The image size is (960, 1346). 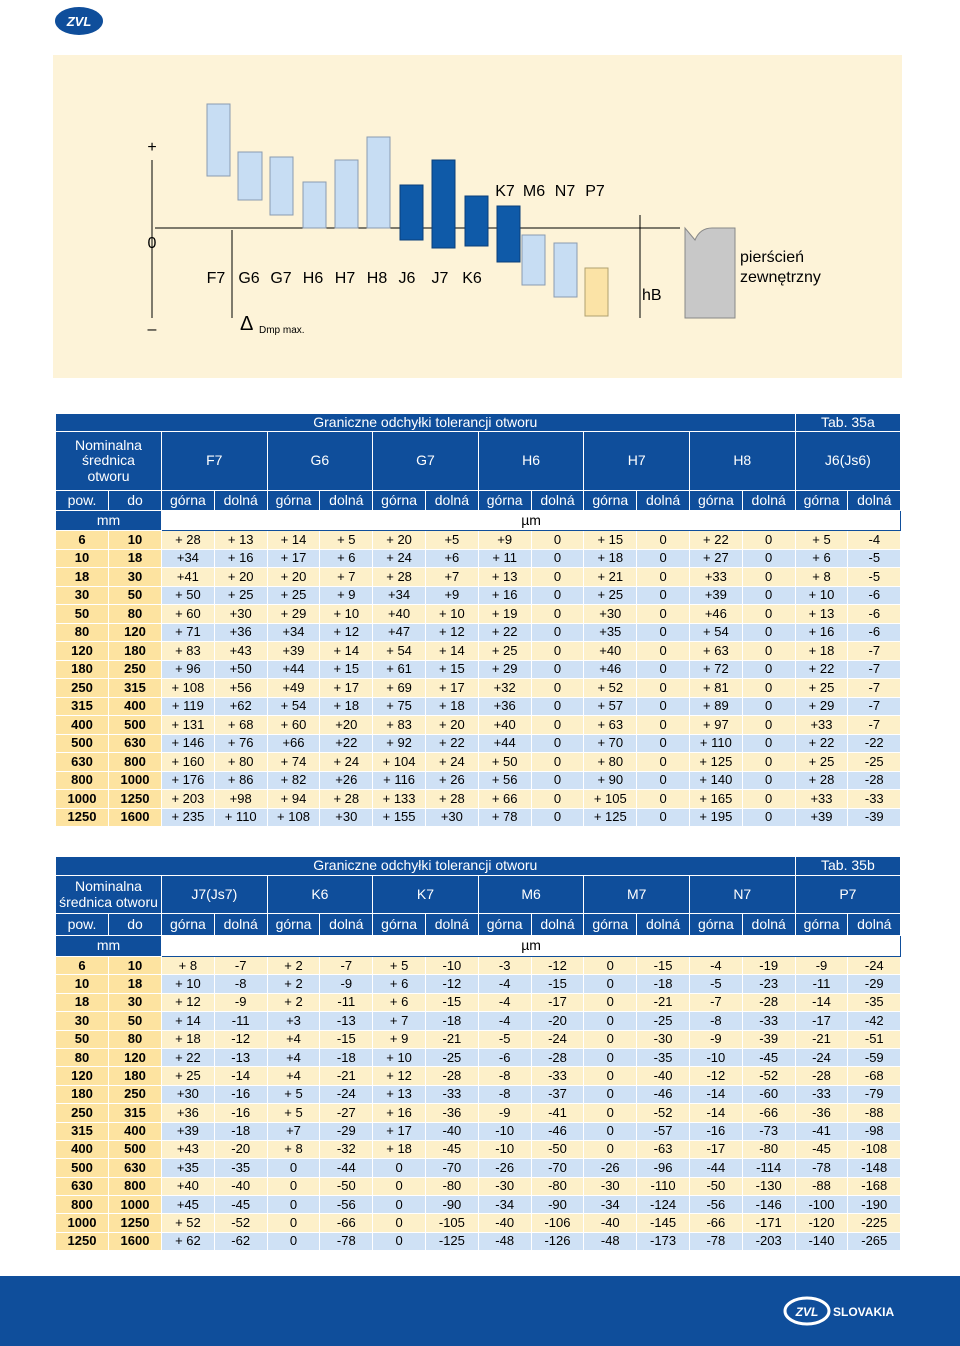 I want to click on value-cell: + 76, so click(x=240, y=743).